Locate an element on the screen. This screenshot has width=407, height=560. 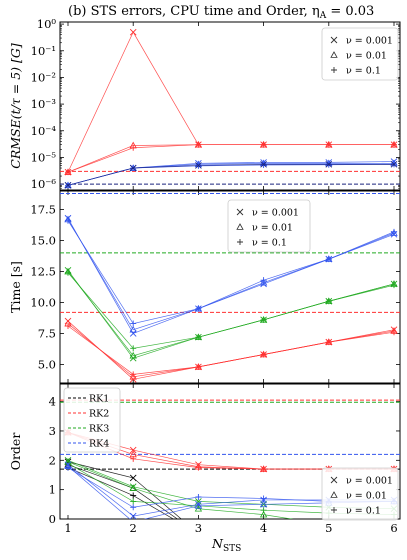
x-tick-label: 1 is located at coordinates (67, 528).